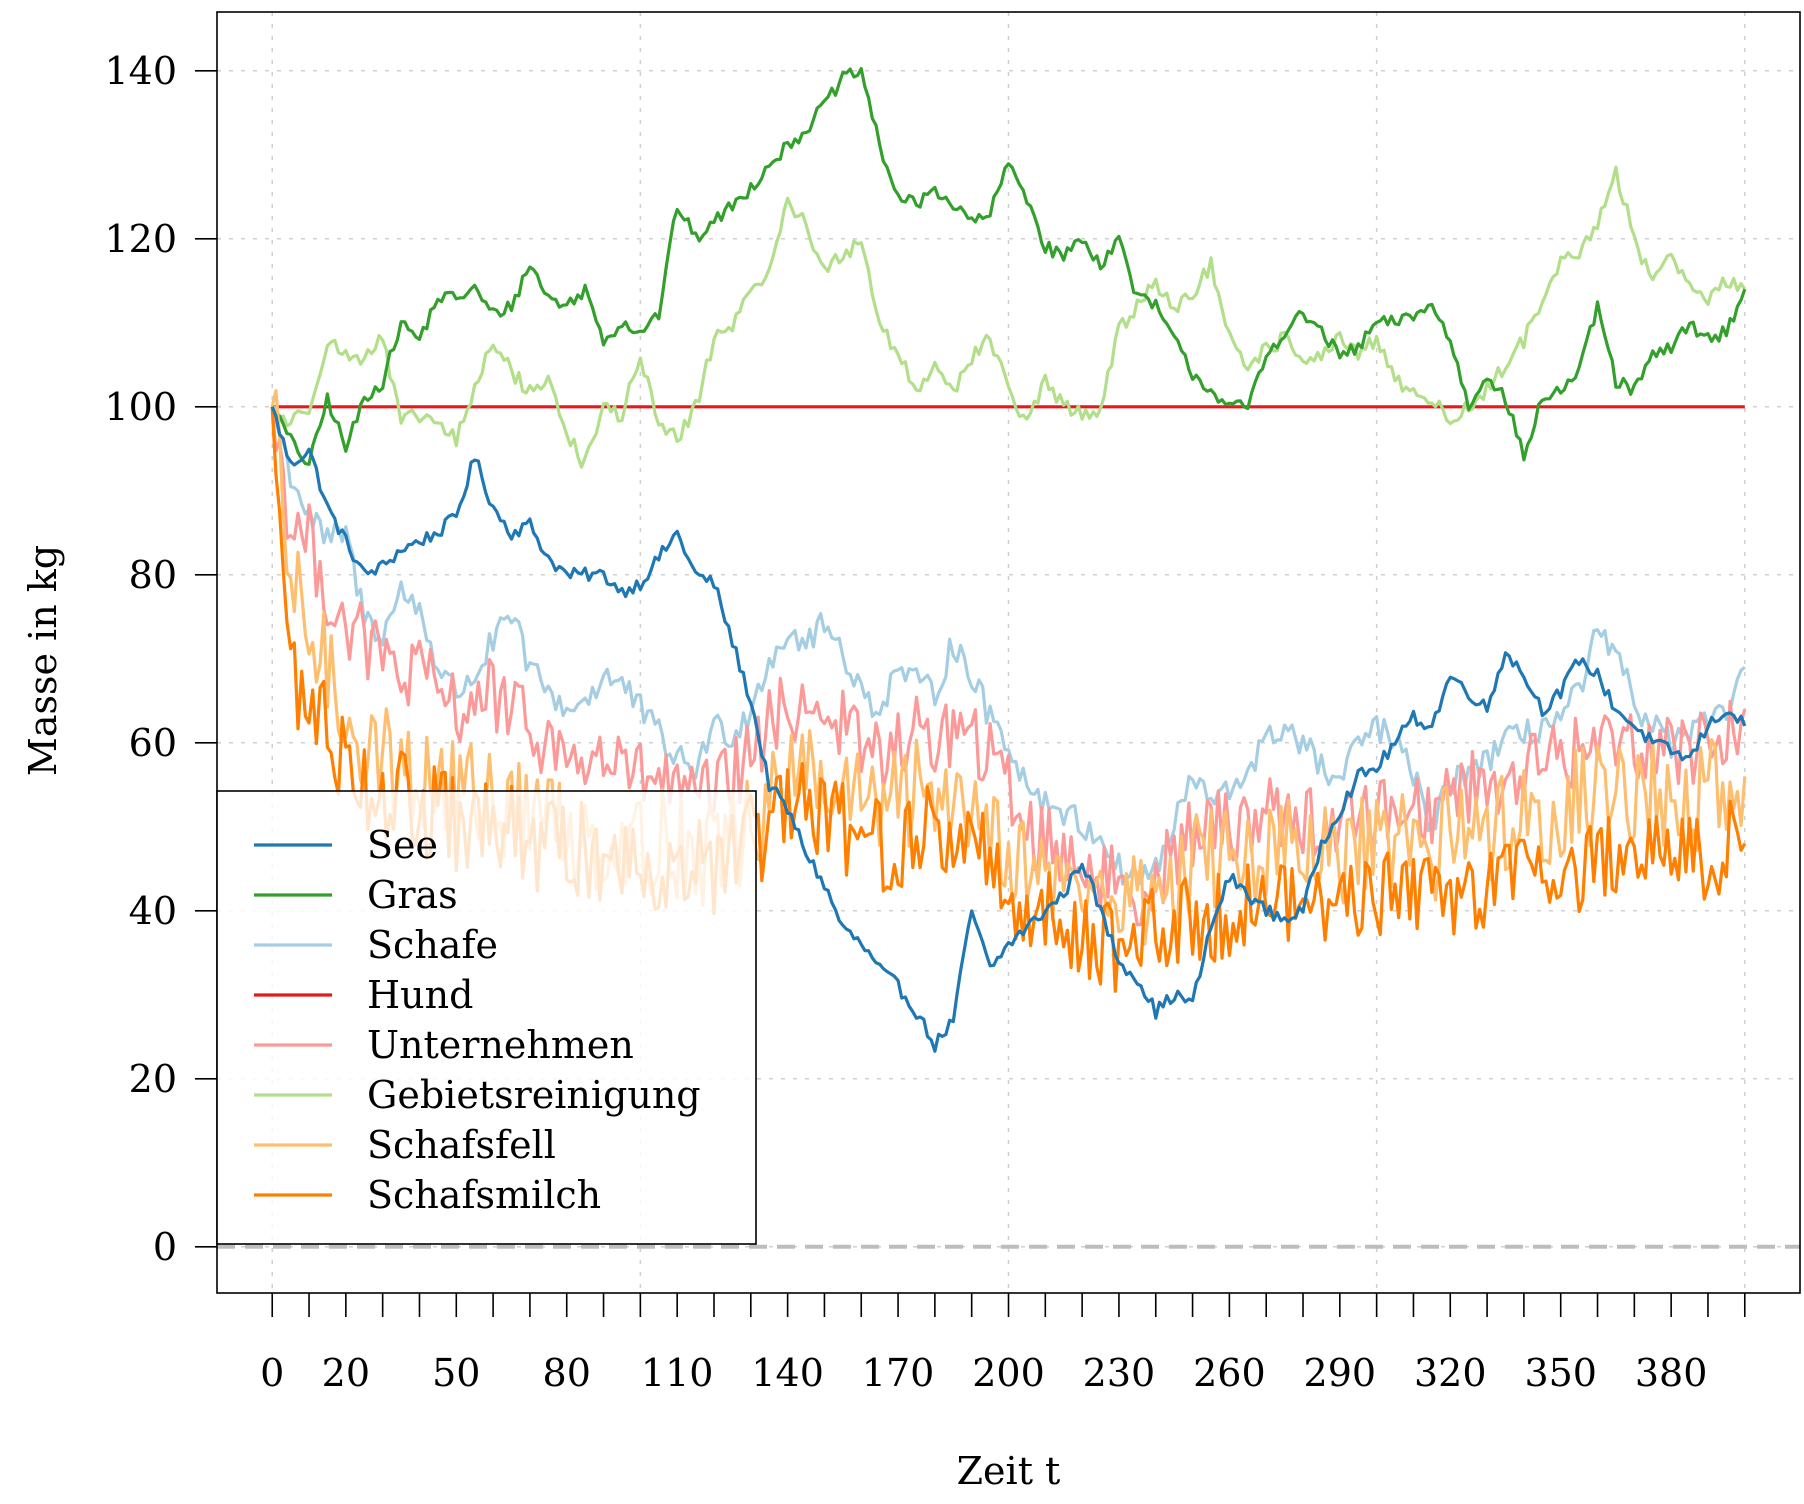 This screenshot has height=1504, width=1804. What do you see at coordinates (165, 1247) in the screenshot?
I see `y-tick-label: 0` at bounding box center [165, 1247].